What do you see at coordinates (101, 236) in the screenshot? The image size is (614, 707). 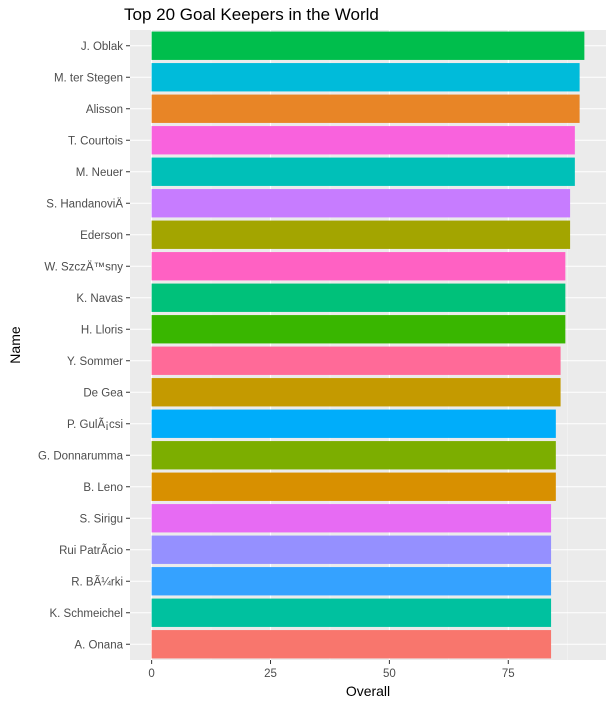 I see `y-tick-label: Ederson` at bounding box center [101, 236].